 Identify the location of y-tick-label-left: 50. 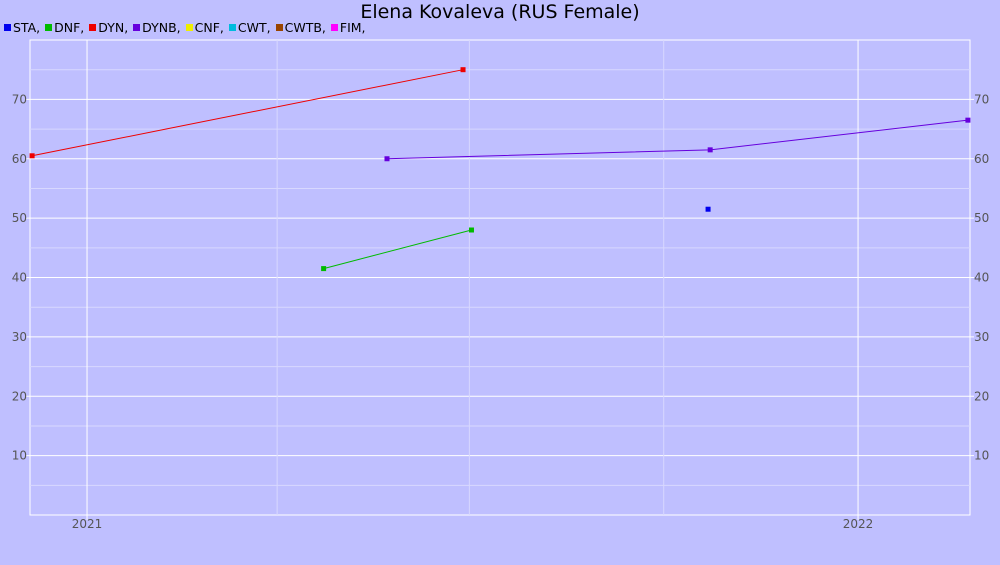
(19, 218).